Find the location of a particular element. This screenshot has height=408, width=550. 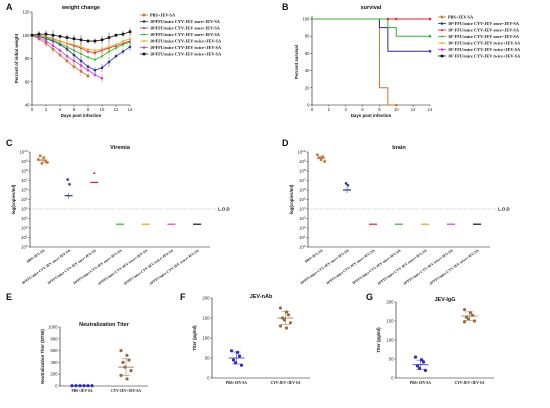

panel-e-ytick-label: 1000 is located at coordinates (53, 327).